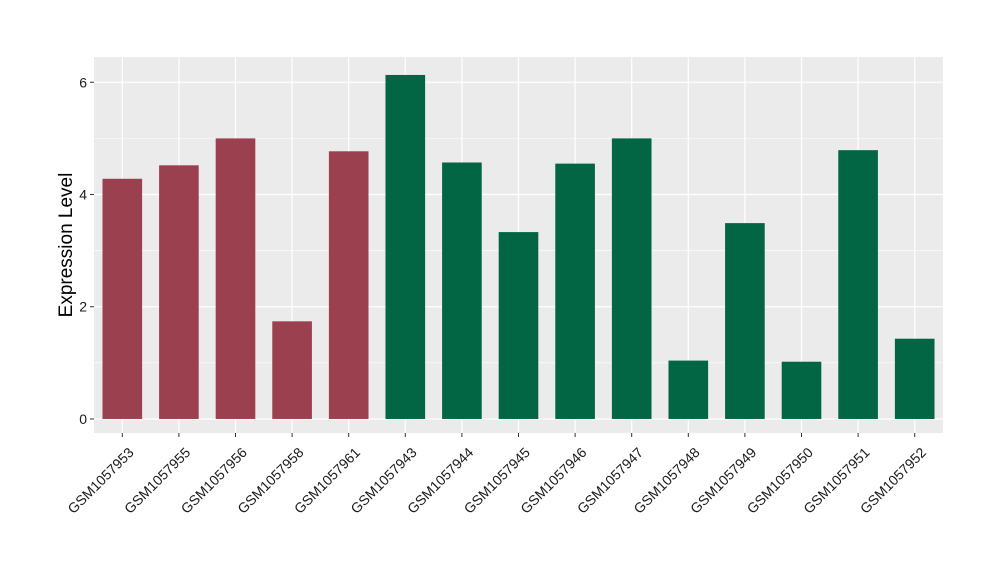 The image size is (1000, 580). I want to click on y-tick-label: 4, so click(83, 194).